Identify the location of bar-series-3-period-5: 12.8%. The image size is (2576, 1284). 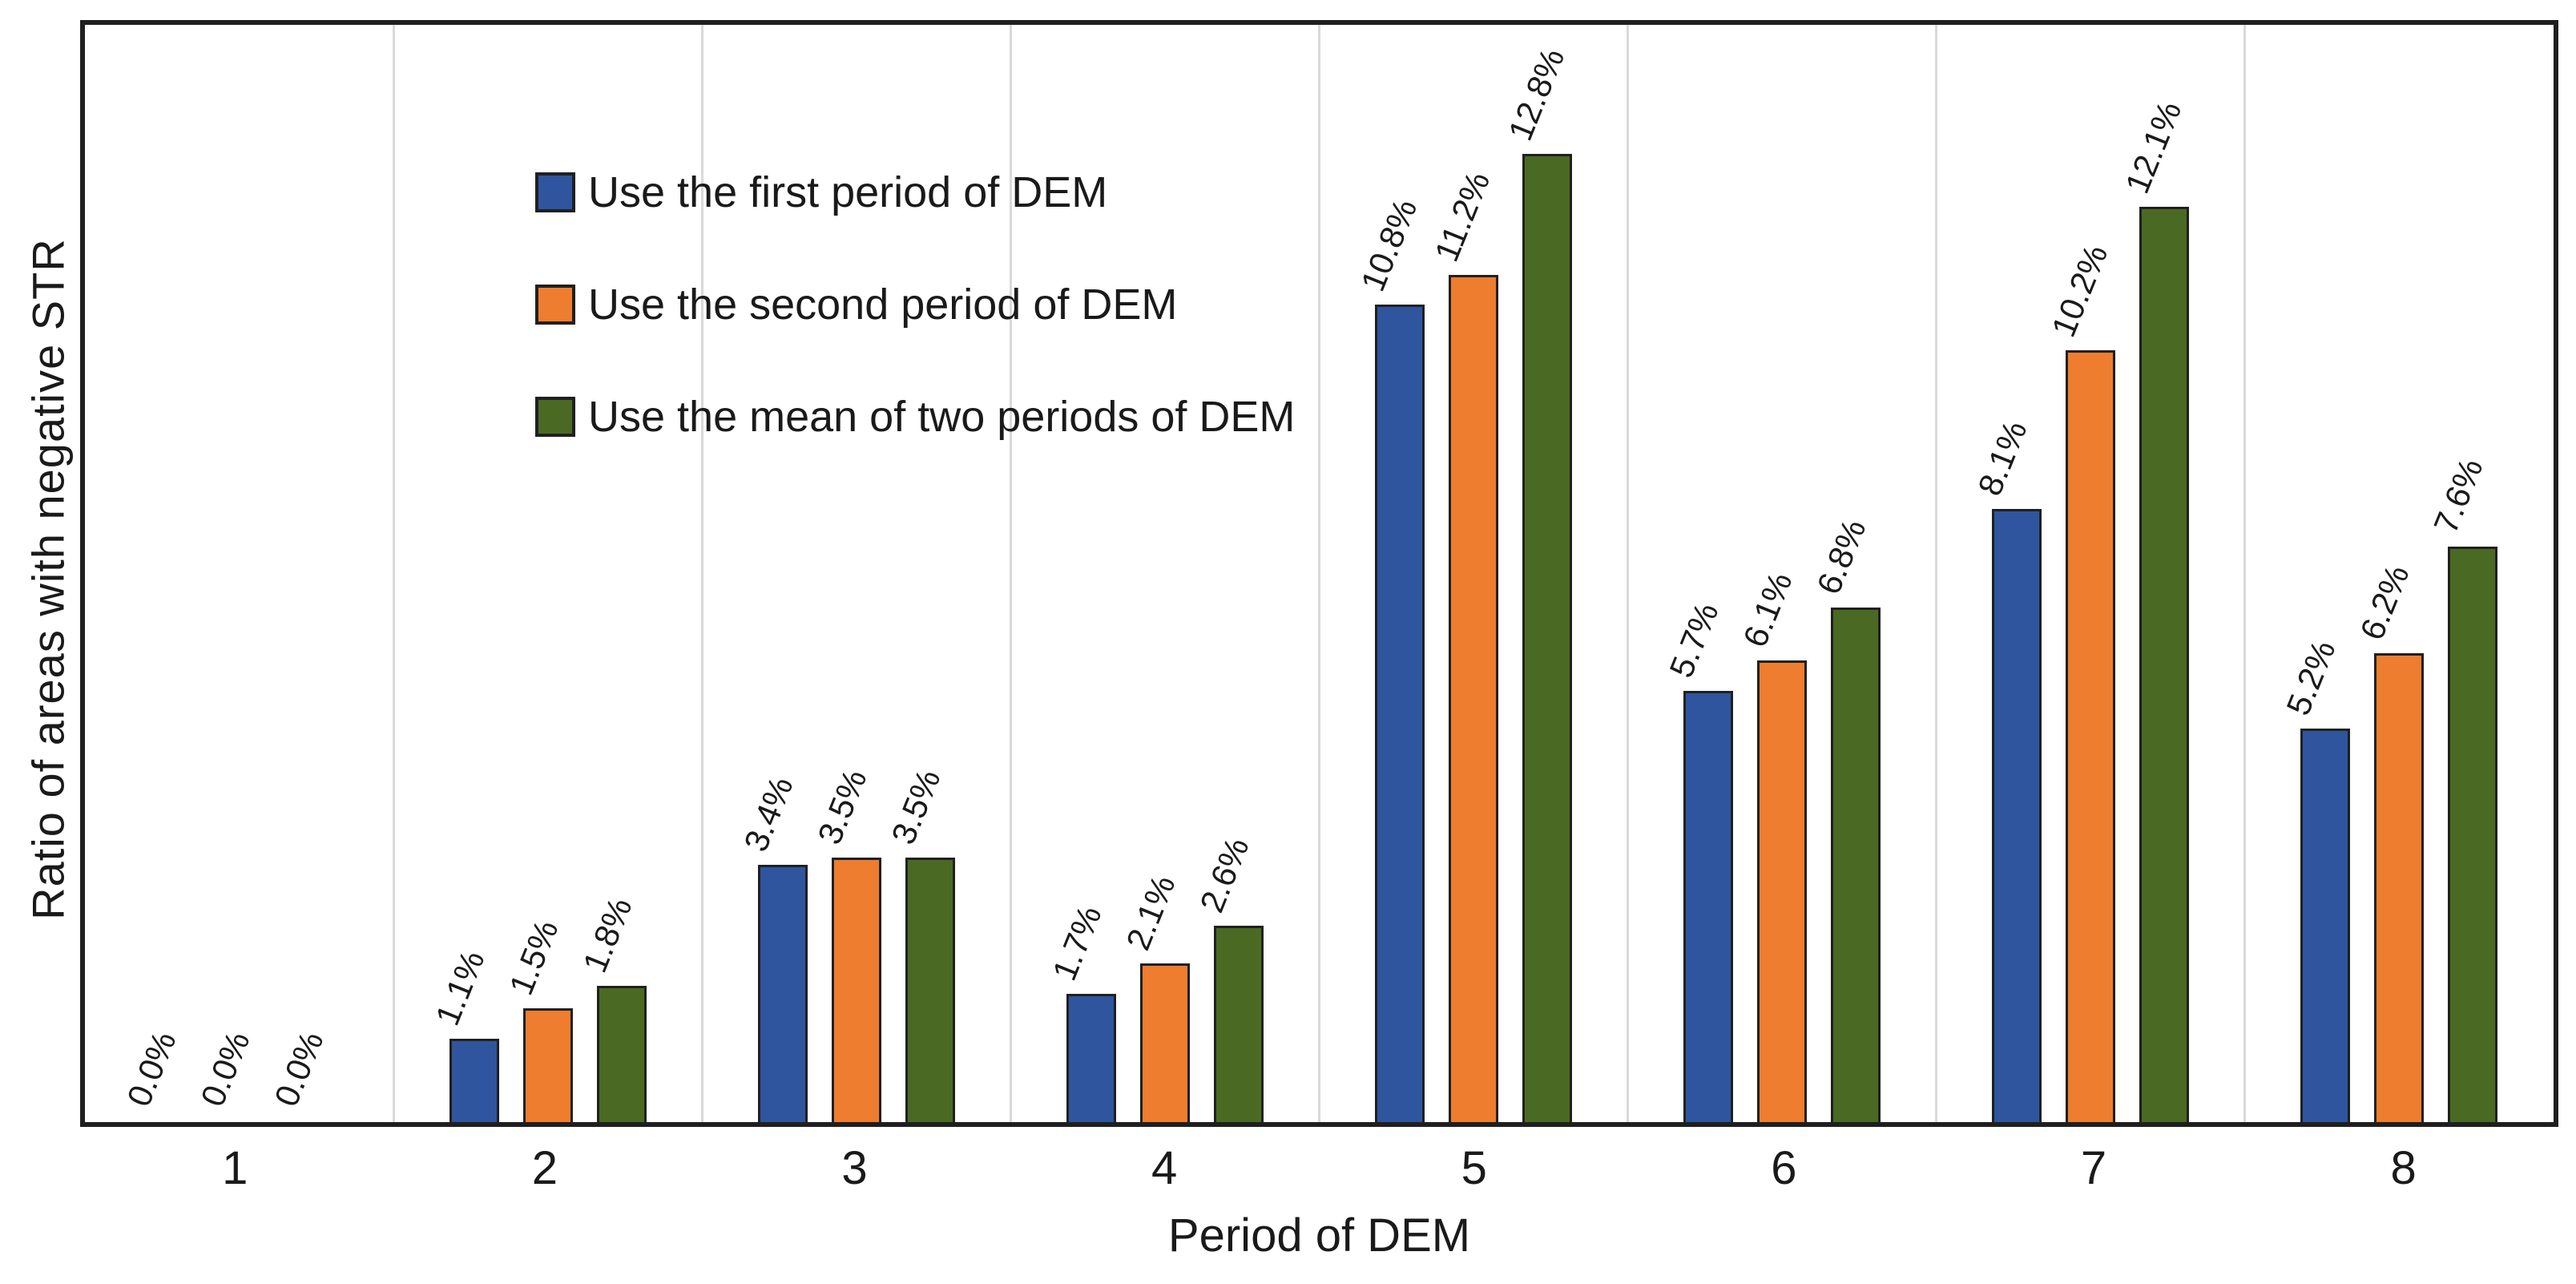
(1537, 582).